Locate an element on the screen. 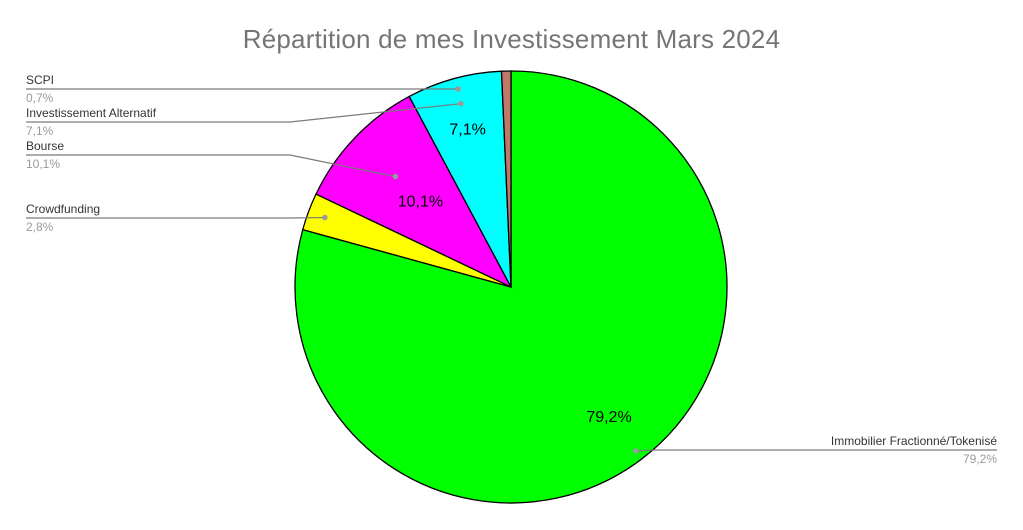  leader-line-immobilier-fractionne-tokenise is located at coordinates (816, 450).